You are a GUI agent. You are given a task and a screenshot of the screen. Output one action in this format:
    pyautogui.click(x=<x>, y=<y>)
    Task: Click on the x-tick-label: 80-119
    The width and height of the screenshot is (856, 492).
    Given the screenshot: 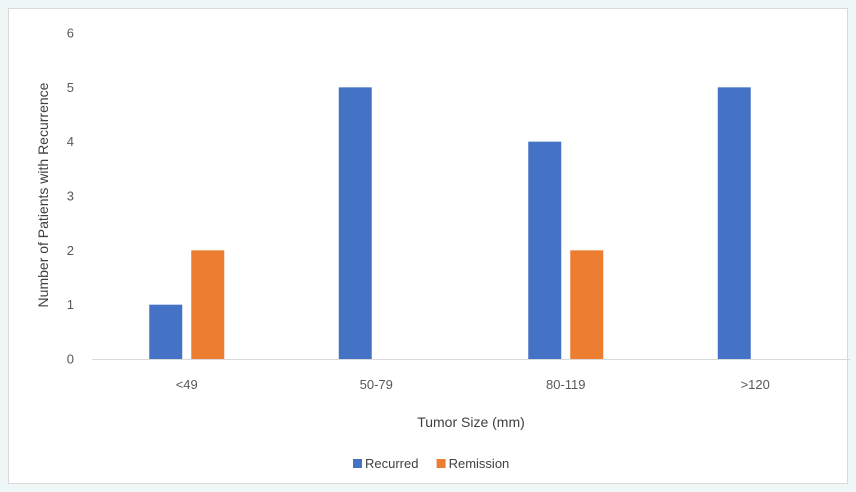 What is the action you would take?
    pyautogui.click(x=566, y=384)
    